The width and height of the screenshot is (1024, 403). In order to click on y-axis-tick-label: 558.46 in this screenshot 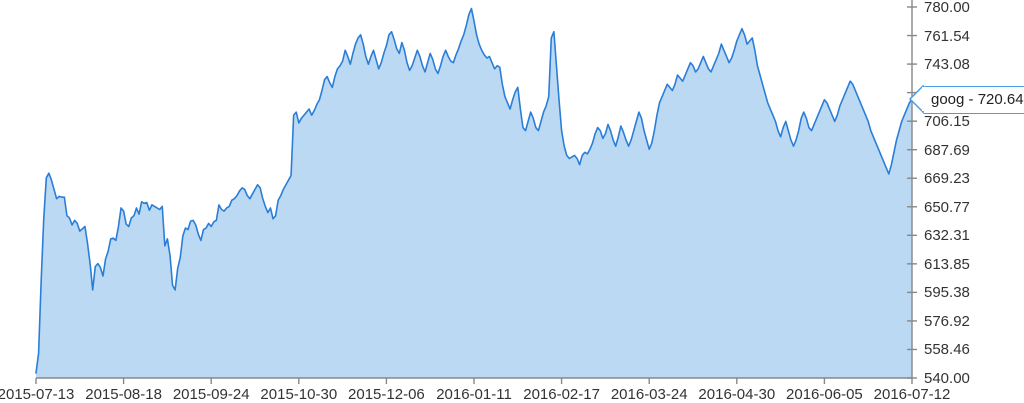, I will do `click(947, 350)`.